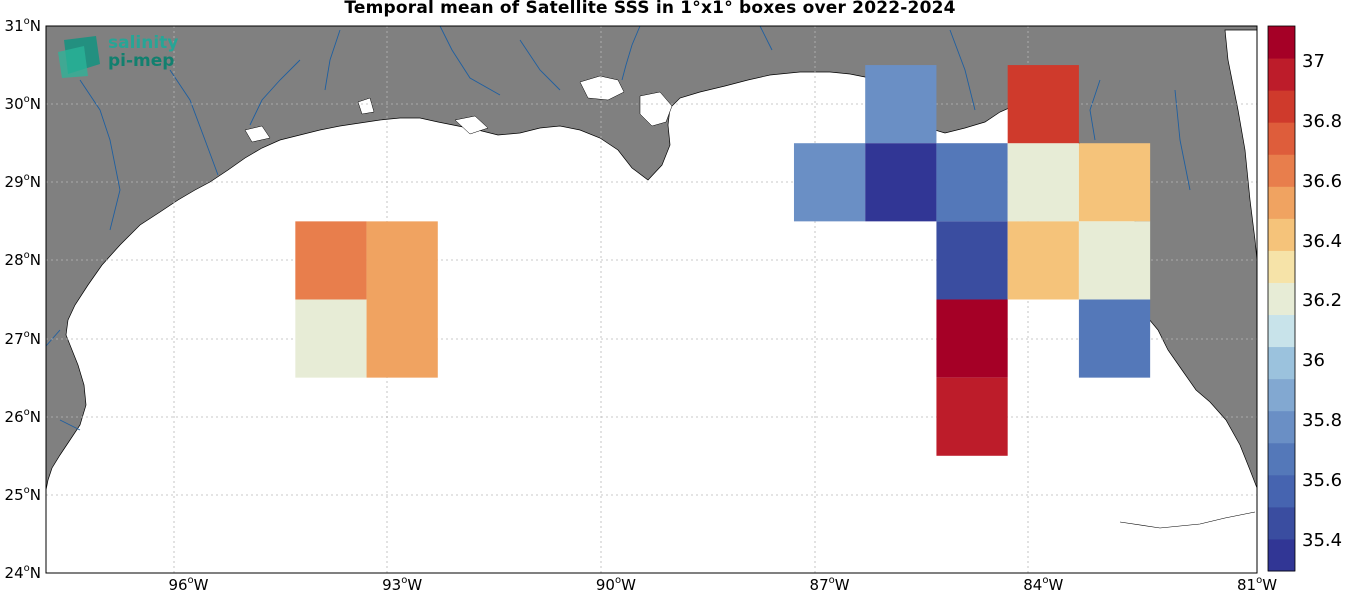  I want to click on salinity-pi-mep-logo: salinity pi-mep, so click(121, 57).